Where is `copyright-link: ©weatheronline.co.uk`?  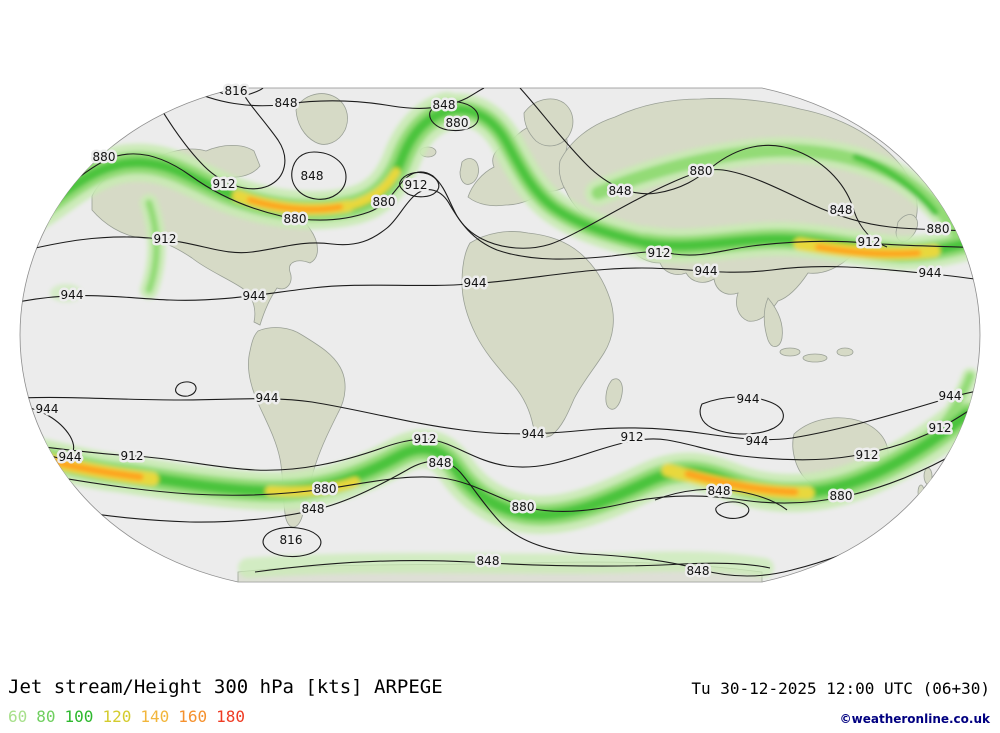 copyright-link: ©weatheronline.co.uk is located at coordinates (914, 719).